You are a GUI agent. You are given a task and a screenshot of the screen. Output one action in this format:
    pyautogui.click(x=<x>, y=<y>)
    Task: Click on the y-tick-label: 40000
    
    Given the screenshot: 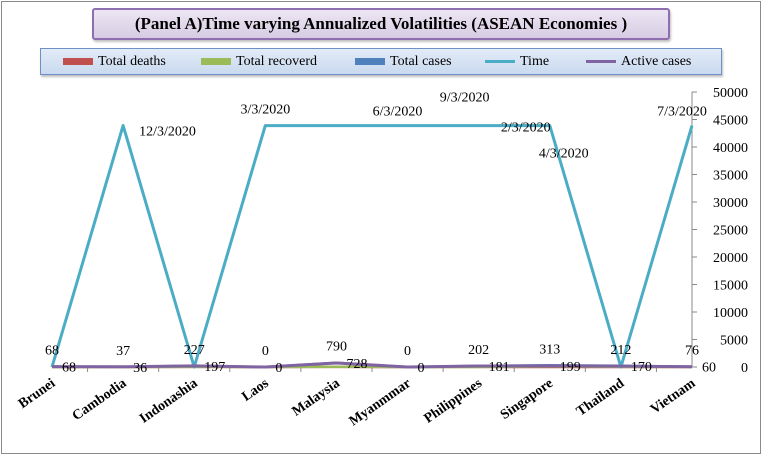 What is the action you would take?
    pyautogui.click(x=730, y=148)
    